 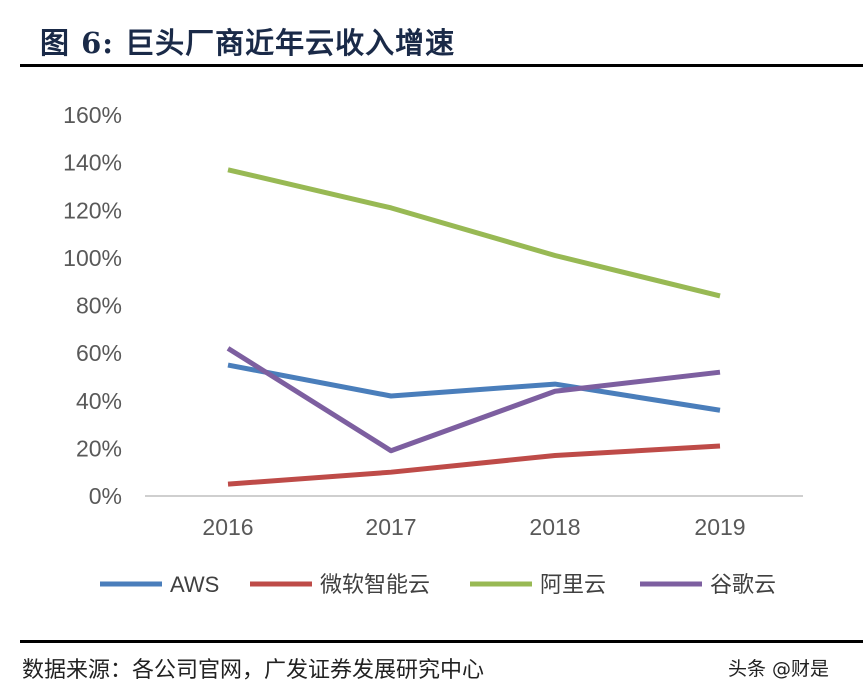 I want to click on y-tick-label: 0%, so click(x=105, y=496).